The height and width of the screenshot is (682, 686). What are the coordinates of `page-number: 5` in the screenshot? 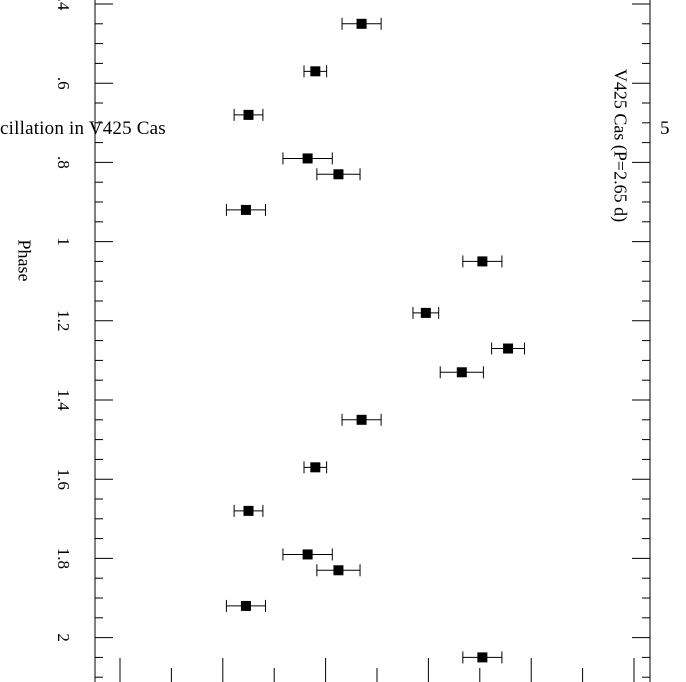 It's located at (665, 128).